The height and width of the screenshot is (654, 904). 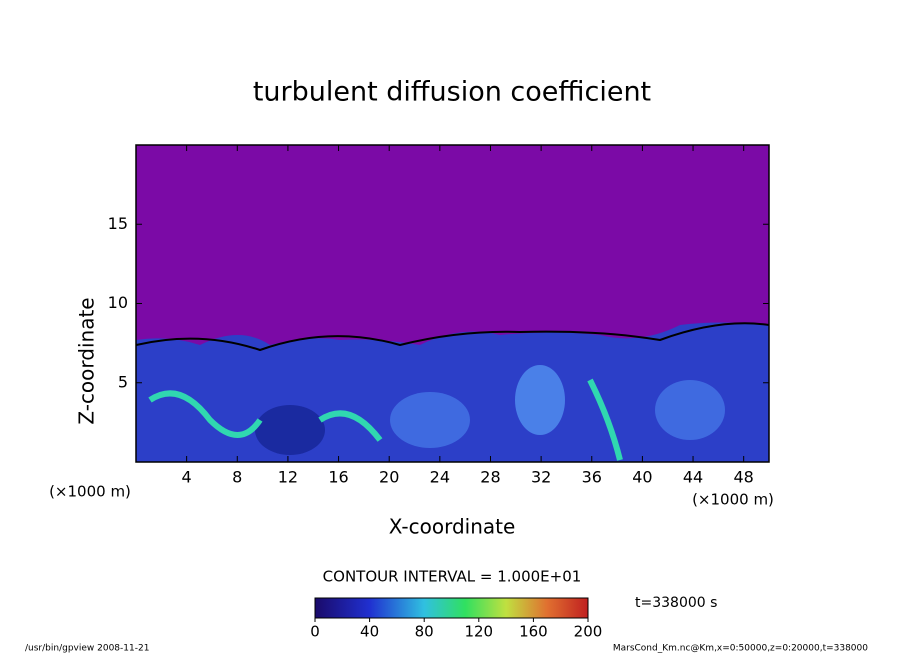 I want to click on x-tick-label: 32, so click(x=541, y=477).